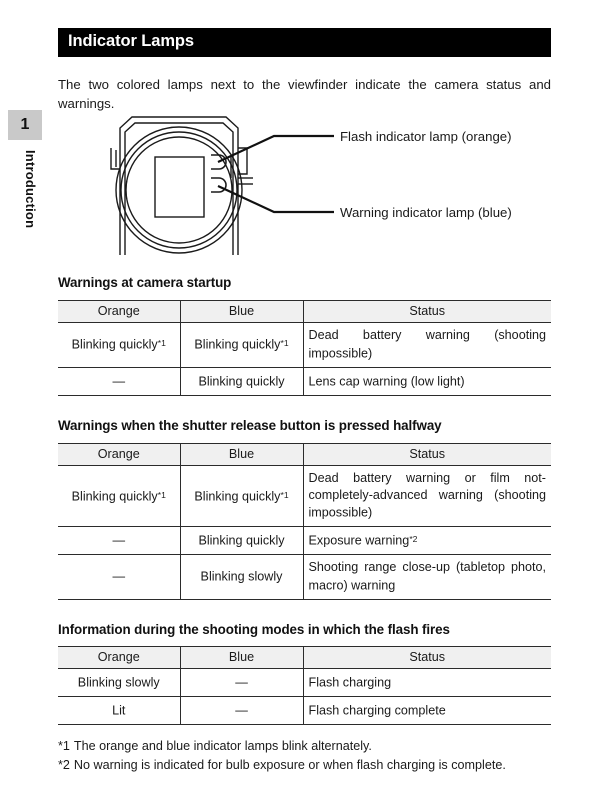 This screenshot has width=602, height=798. I want to click on cell-status: Flash charging complete, so click(426, 710).